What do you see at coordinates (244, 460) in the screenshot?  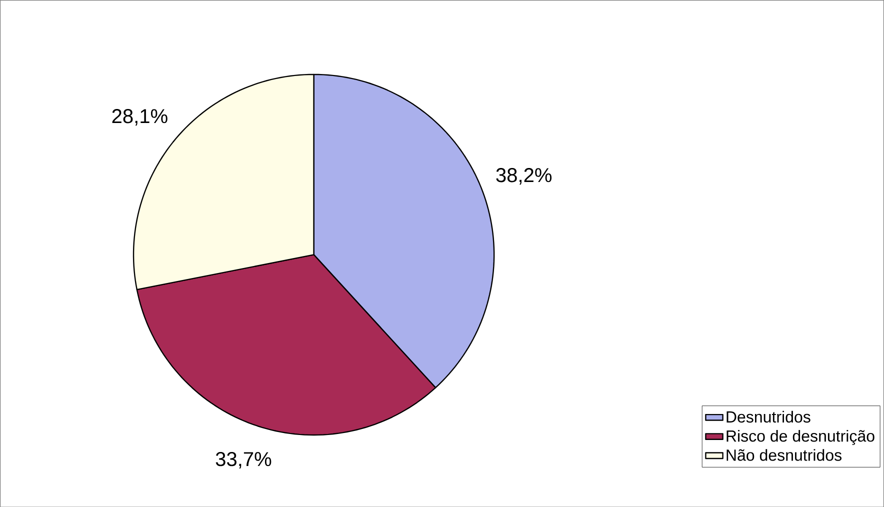 I see `data-label: 33,7%` at bounding box center [244, 460].